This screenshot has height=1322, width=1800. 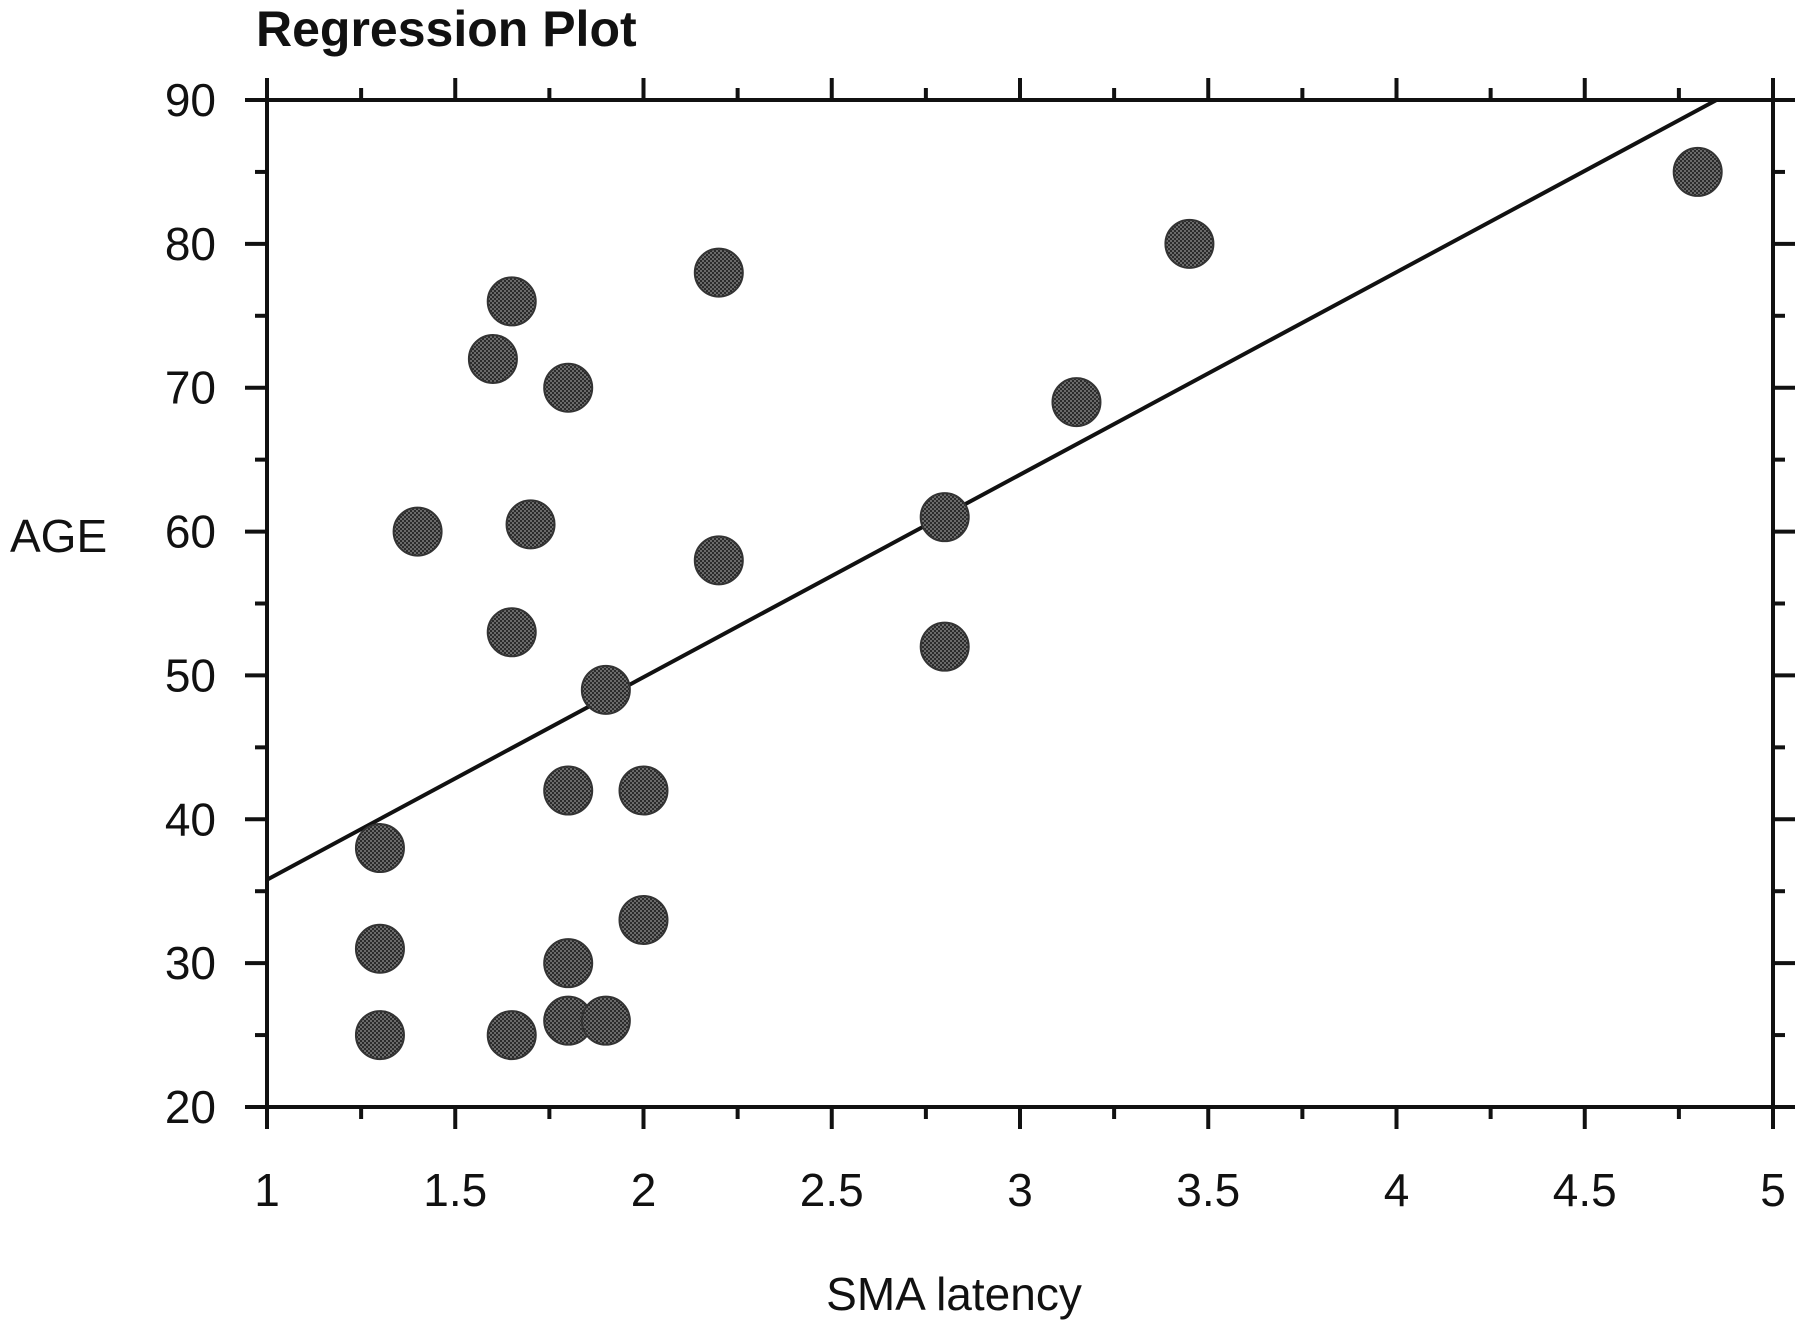 What do you see at coordinates (1208, 1190) in the screenshot?
I see `x-tick-label: 3.5` at bounding box center [1208, 1190].